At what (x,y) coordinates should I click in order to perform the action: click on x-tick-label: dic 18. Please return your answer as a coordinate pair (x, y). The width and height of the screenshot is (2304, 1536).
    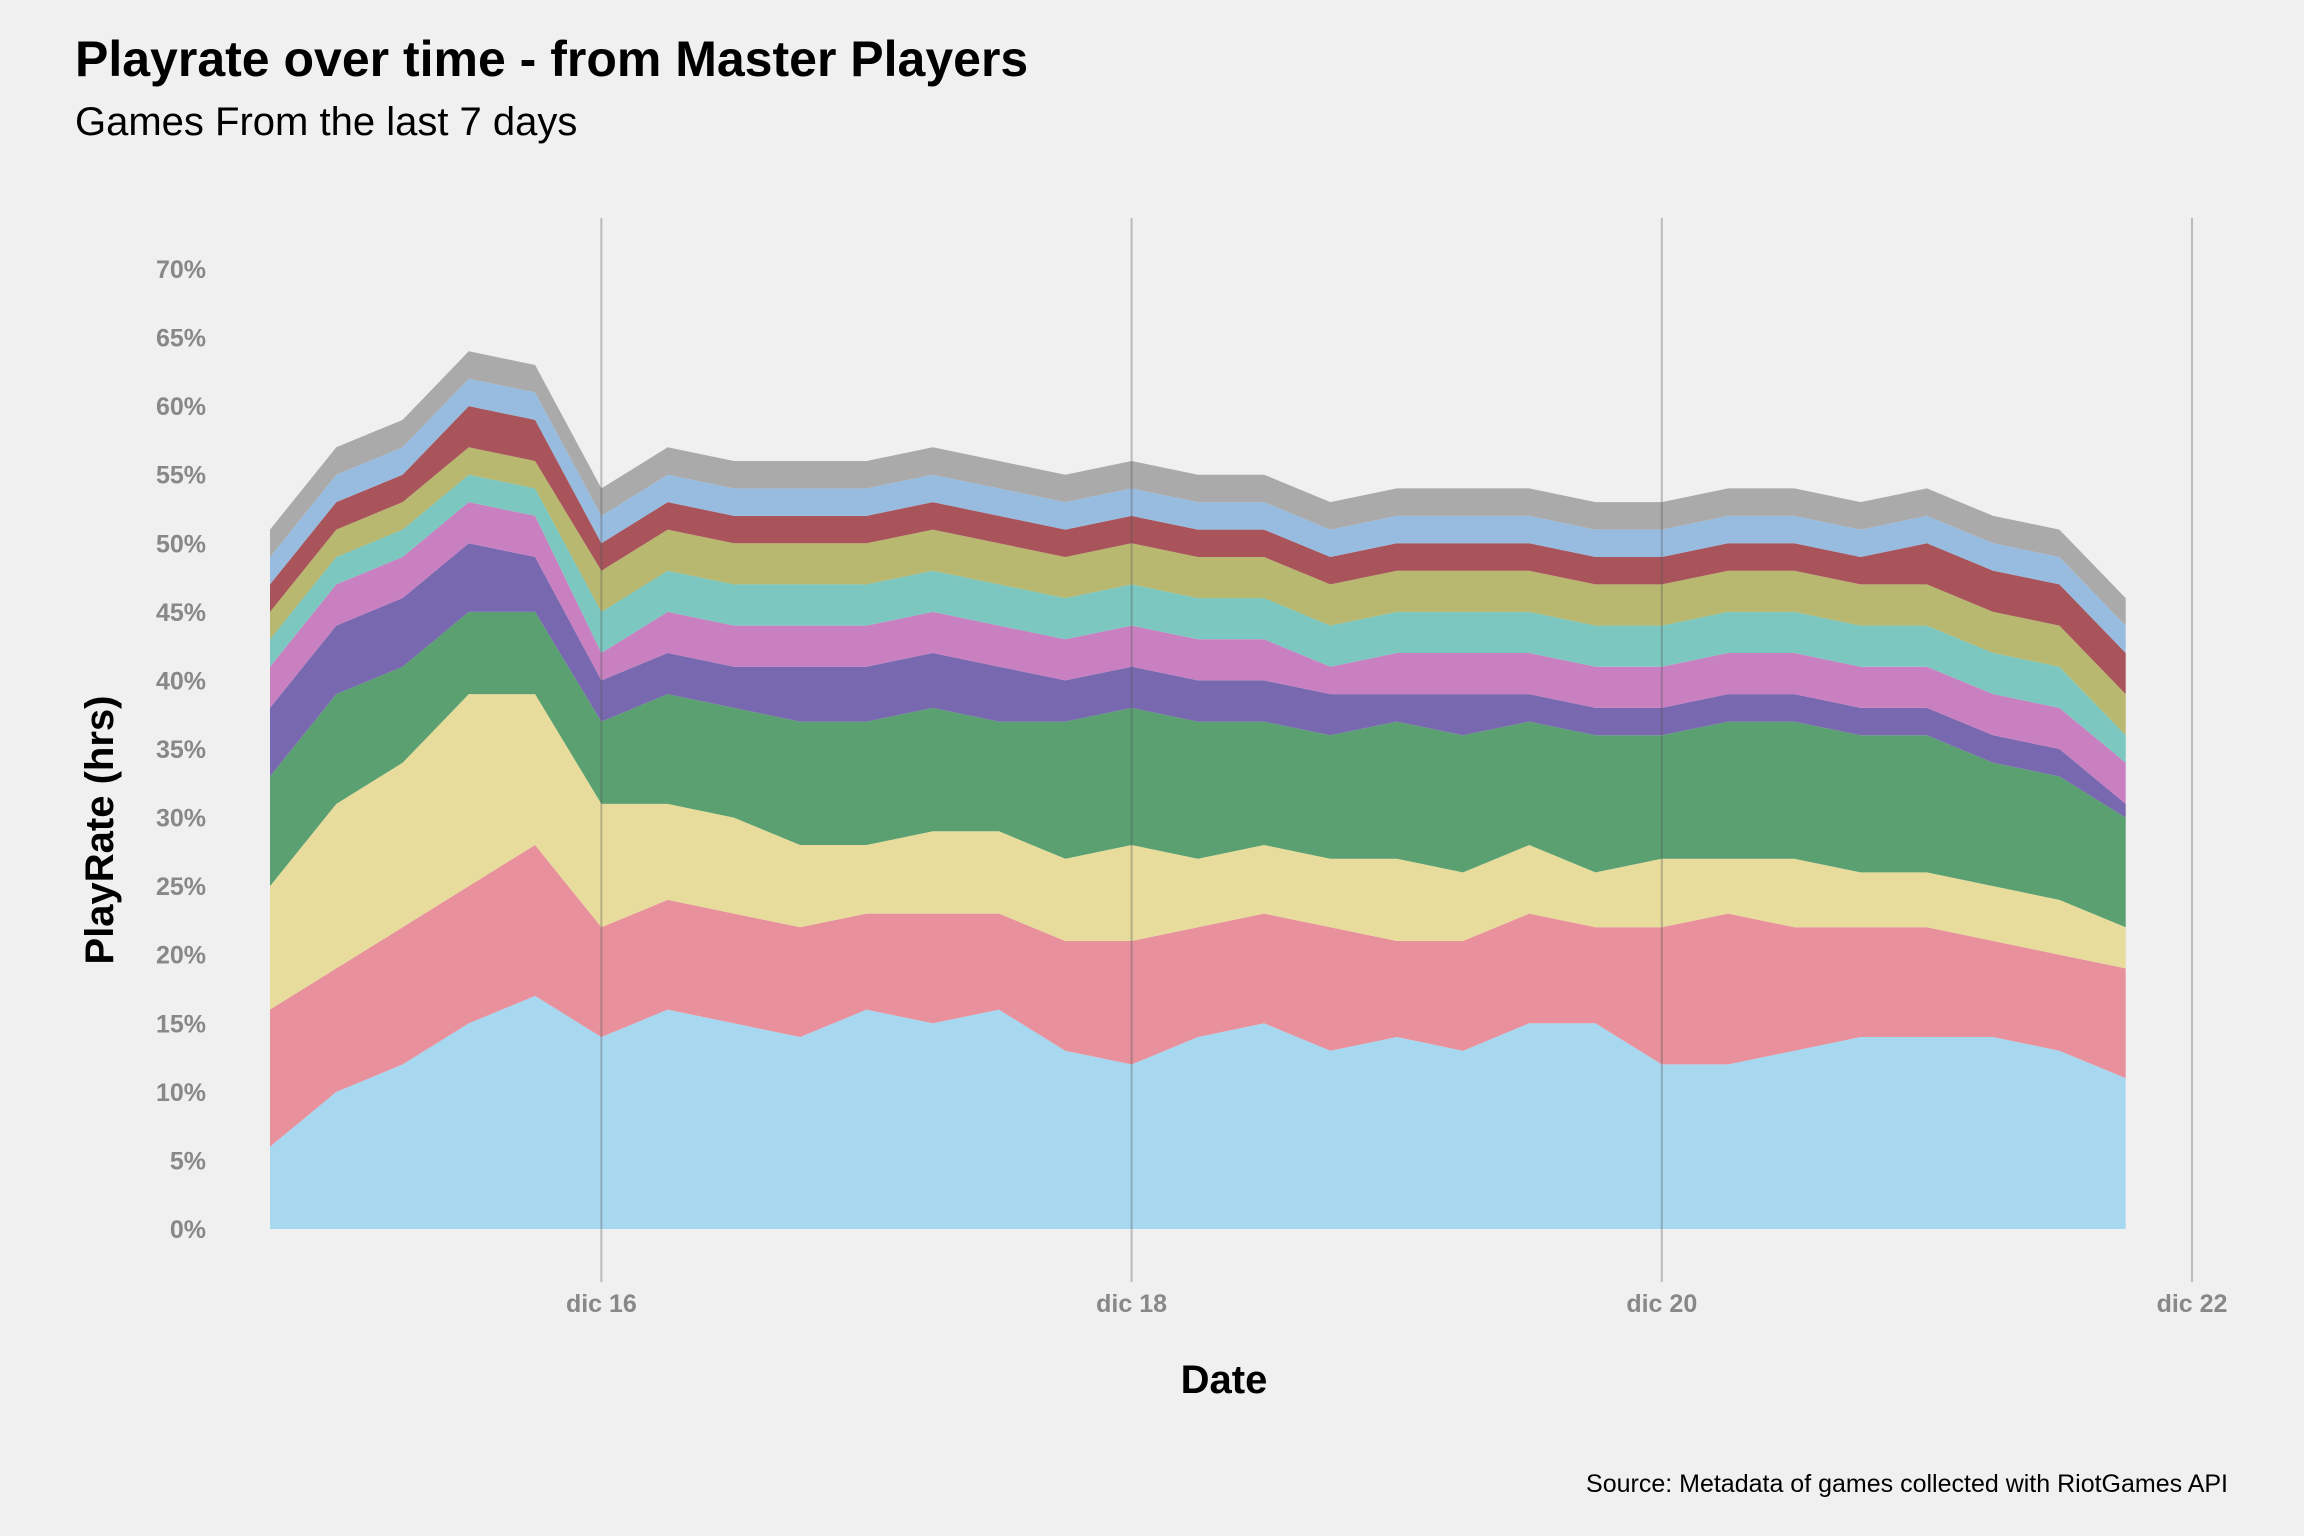
    Looking at the image, I should click on (1131, 1304).